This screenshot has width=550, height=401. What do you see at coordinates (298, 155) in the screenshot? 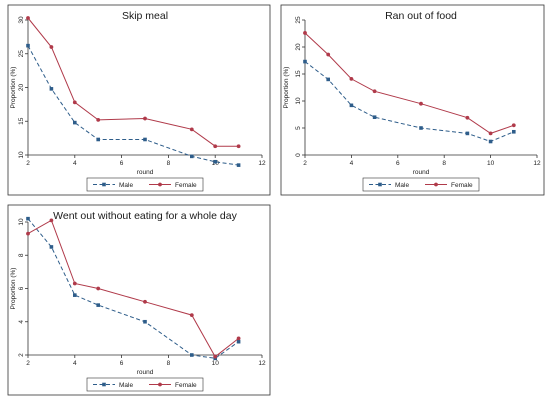
I see `y-tick-label: 0` at bounding box center [298, 155].